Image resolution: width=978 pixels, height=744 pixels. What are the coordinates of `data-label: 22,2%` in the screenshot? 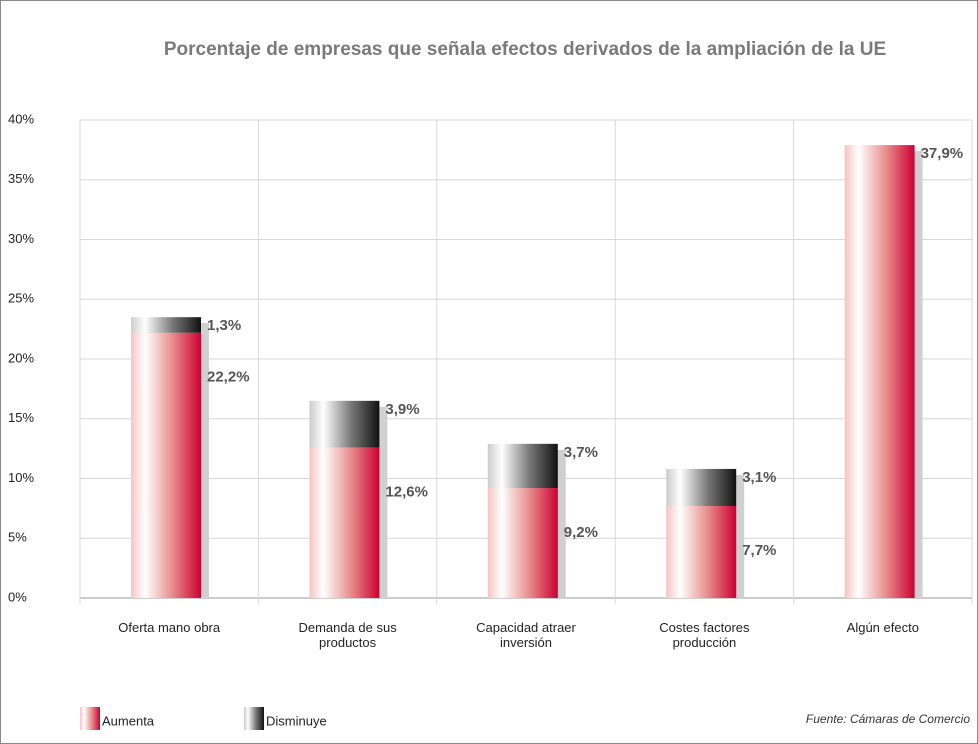 It's located at (228, 377).